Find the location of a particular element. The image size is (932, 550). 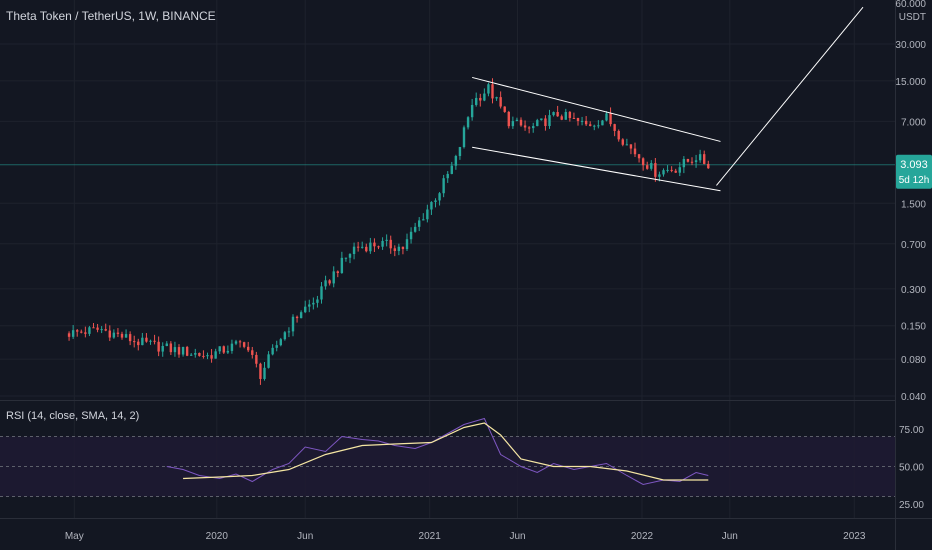

price-tick-label: 1.500 is located at coordinates (913, 204).